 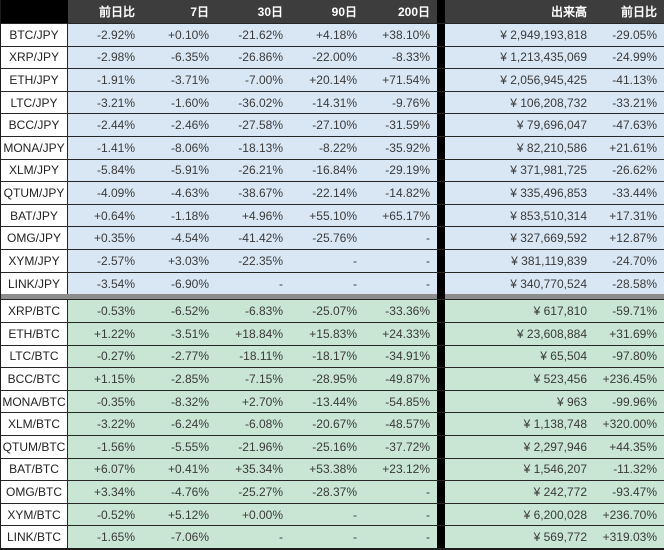 What do you see at coordinates (105, 514) in the screenshot?
I see `pct-cell: -0.52%` at bounding box center [105, 514].